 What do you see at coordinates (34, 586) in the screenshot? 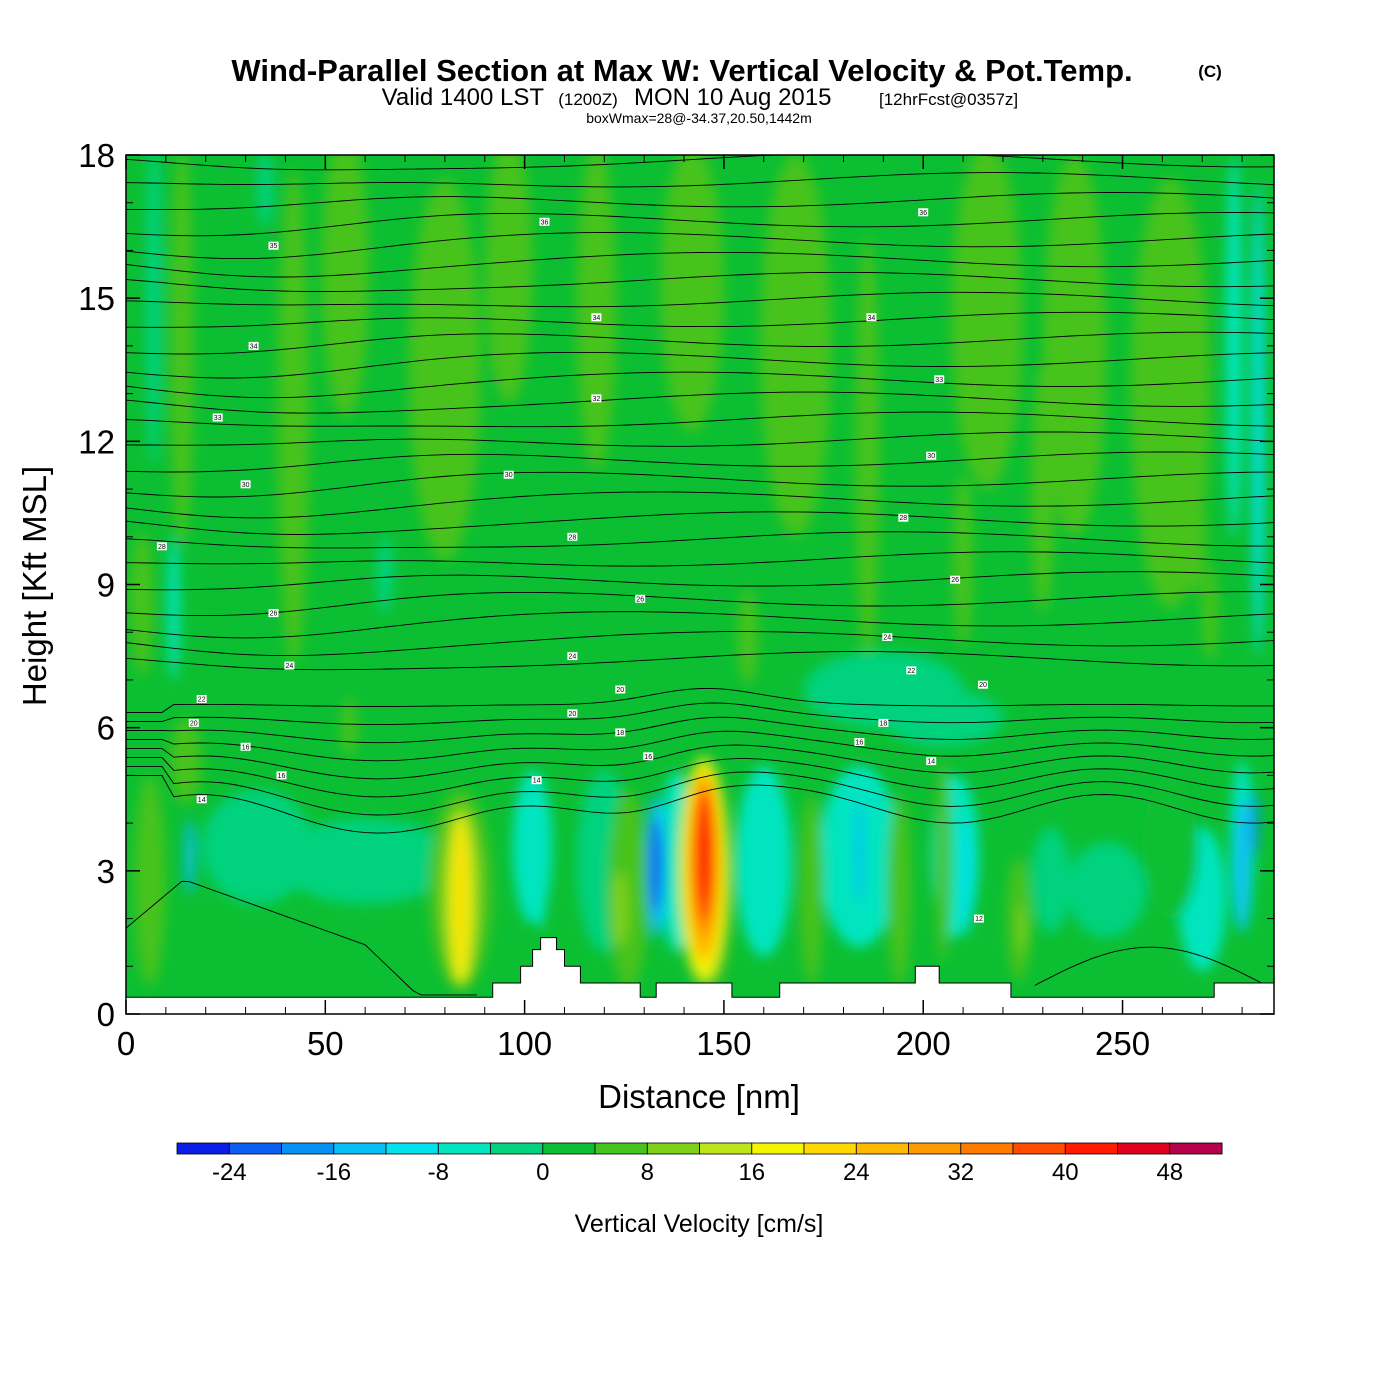
I see `y-axis-label: Height [Kft MSL]` at bounding box center [34, 586].